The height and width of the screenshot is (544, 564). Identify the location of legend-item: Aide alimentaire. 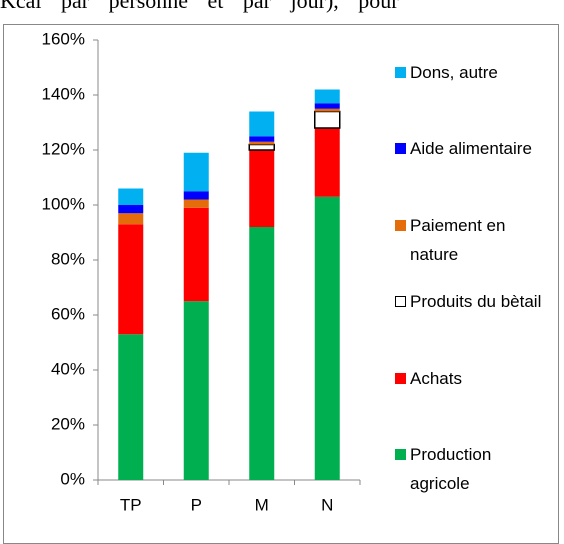
(475, 163).